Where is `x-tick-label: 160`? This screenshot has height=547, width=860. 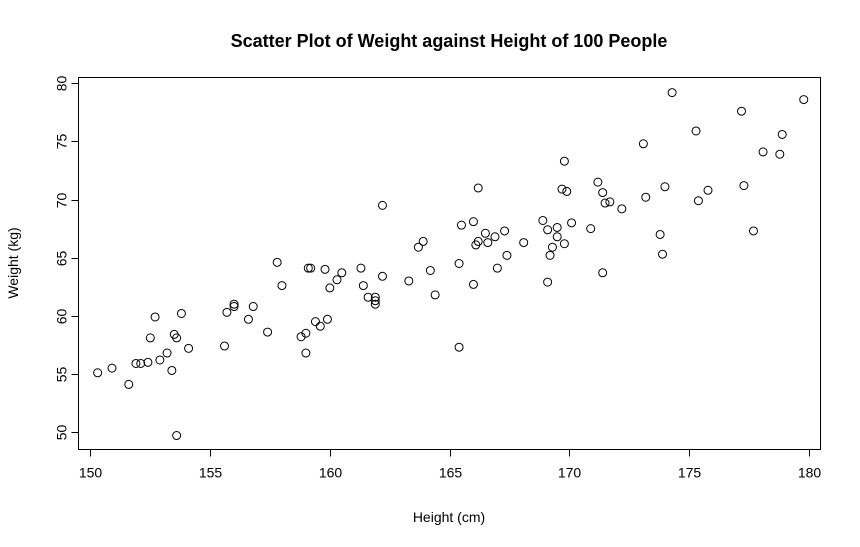 x-tick-label: 160 is located at coordinates (331, 473).